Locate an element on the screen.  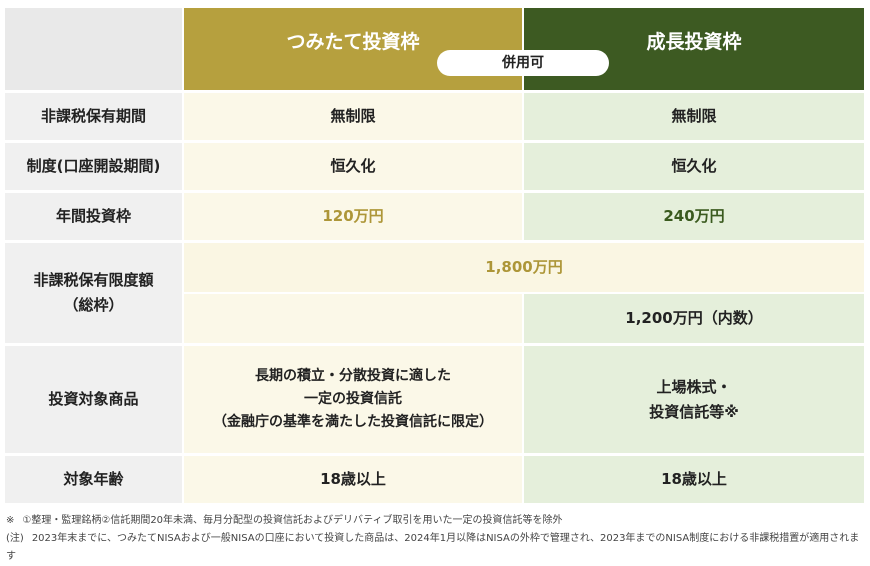
cell: 年間投資枠 is located at coordinates (93, 216).